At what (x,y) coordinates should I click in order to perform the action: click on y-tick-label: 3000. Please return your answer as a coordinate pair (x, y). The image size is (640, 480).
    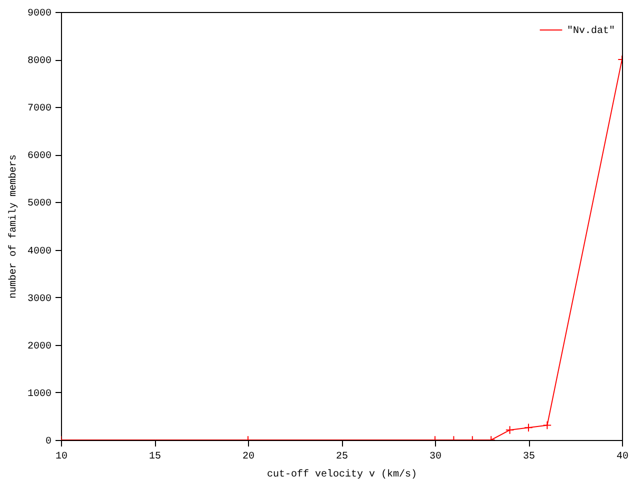
    Looking at the image, I should click on (39, 299).